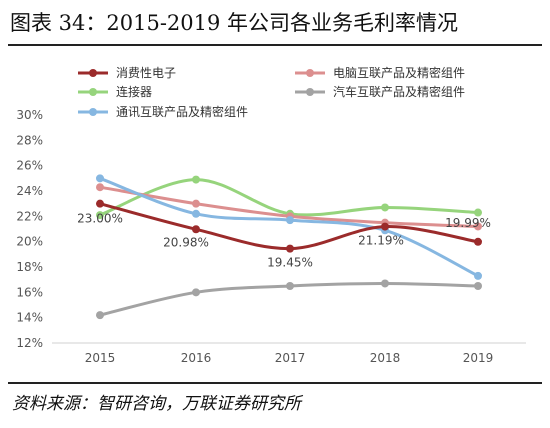 This screenshot has height=428, width=550. What do you see at coordinates (29, 292) in the screenshot?
I see `y-tick-label: 16%` at bounding box center [29, 292].